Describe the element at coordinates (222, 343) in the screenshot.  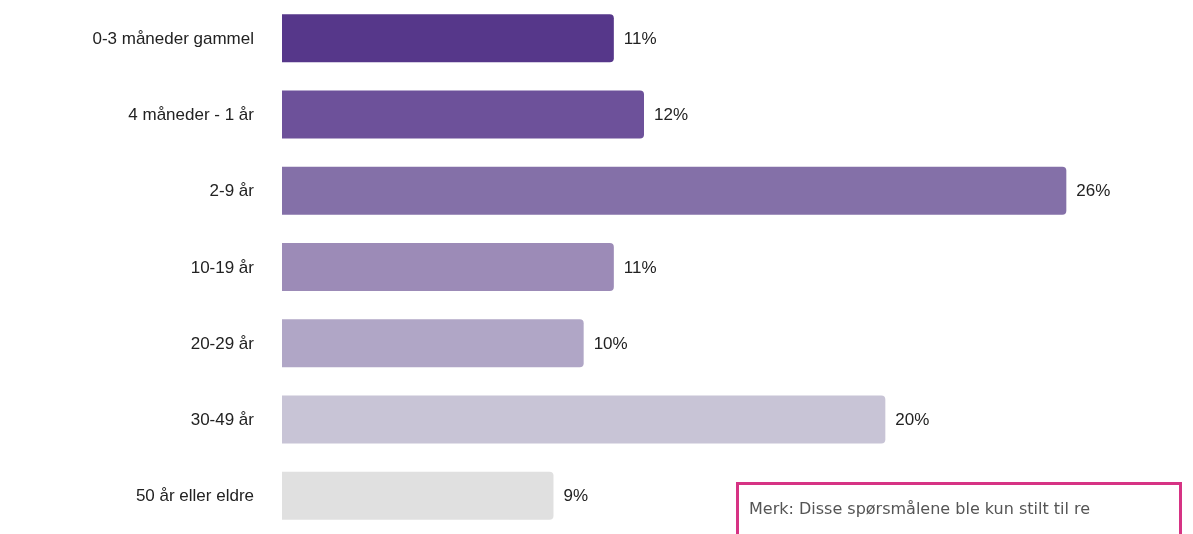
I see `y-tick-label: 20-29 år` at that location.